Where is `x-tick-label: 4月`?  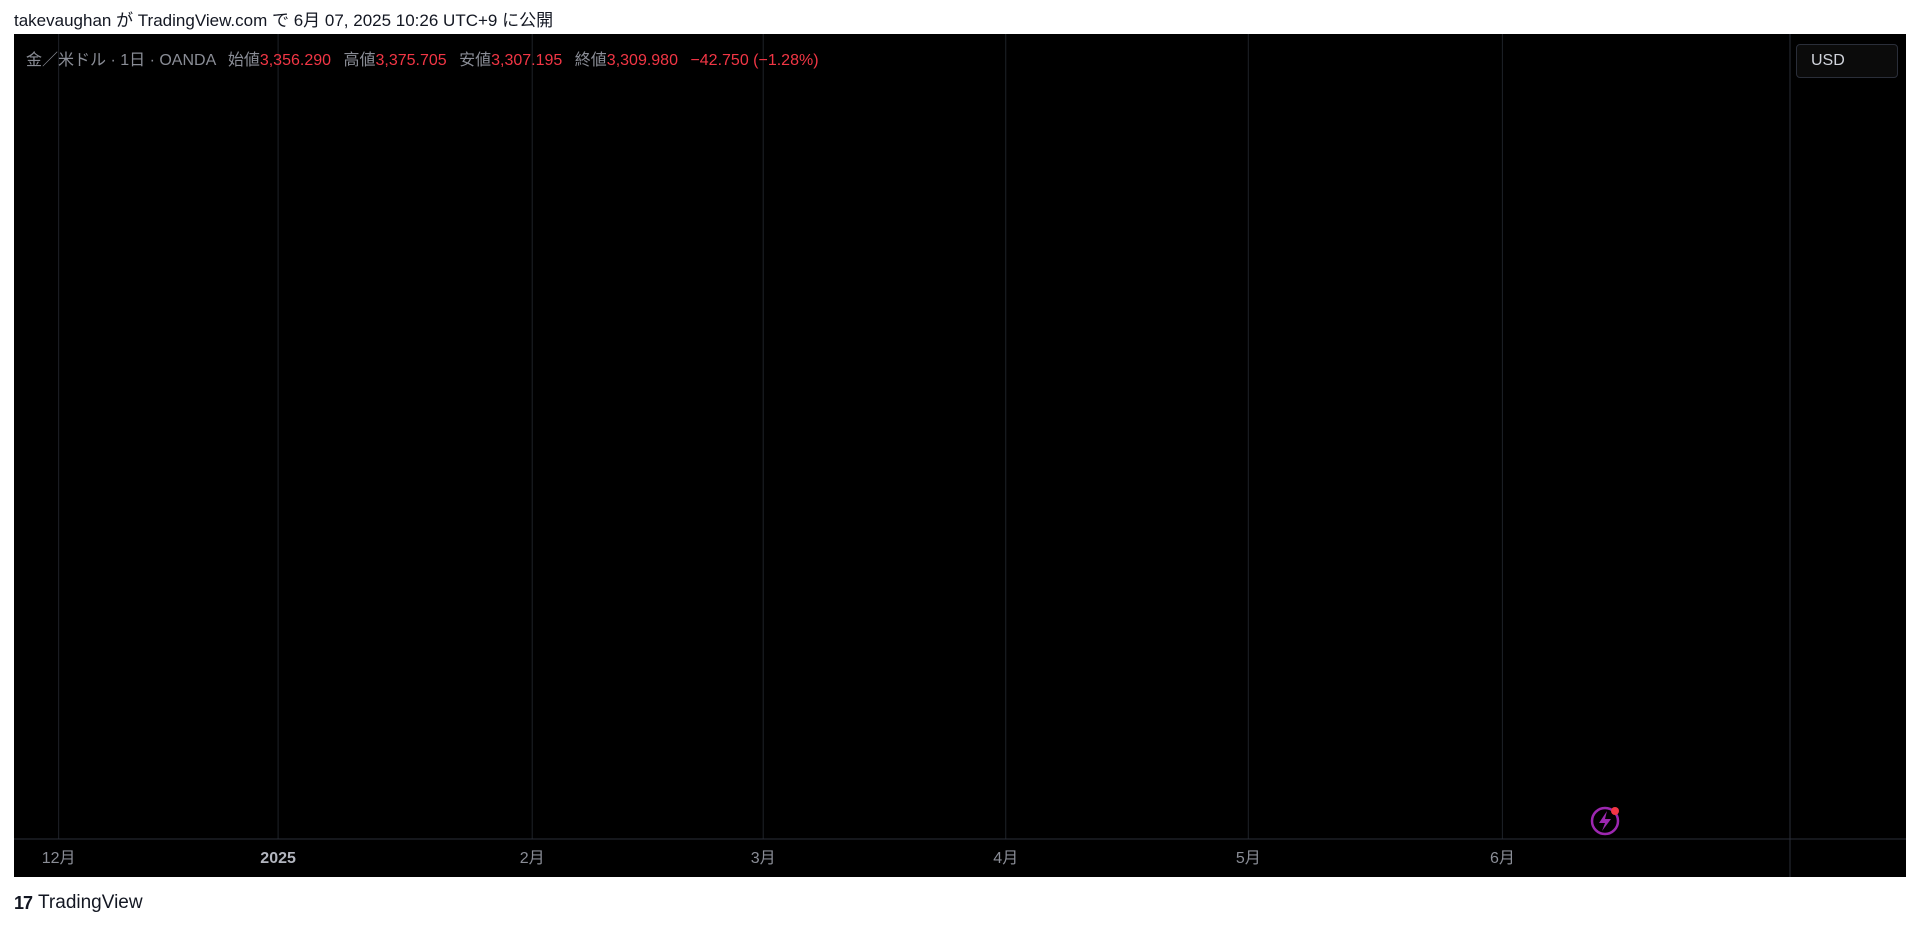 x-tick-label: 4月 is located at coordinates (1005, 858).